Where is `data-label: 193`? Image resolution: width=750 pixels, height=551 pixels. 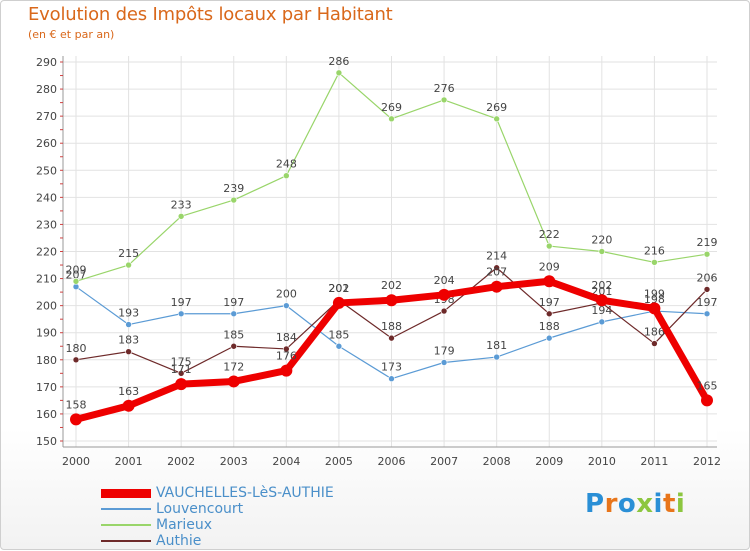 data-label: 193 is located at coordinates (128, 313).